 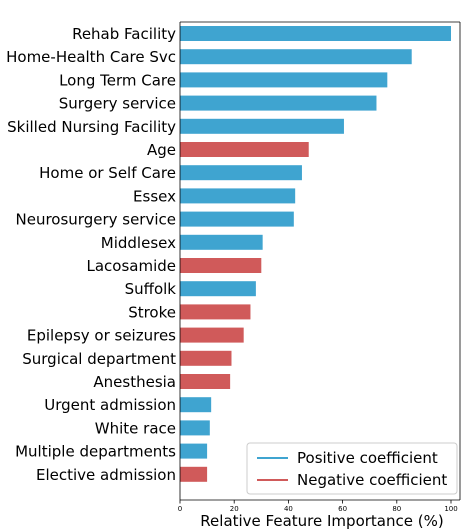 I want to click on category-label-13: Epilepsy or seizures, so click(x=101, y=336).